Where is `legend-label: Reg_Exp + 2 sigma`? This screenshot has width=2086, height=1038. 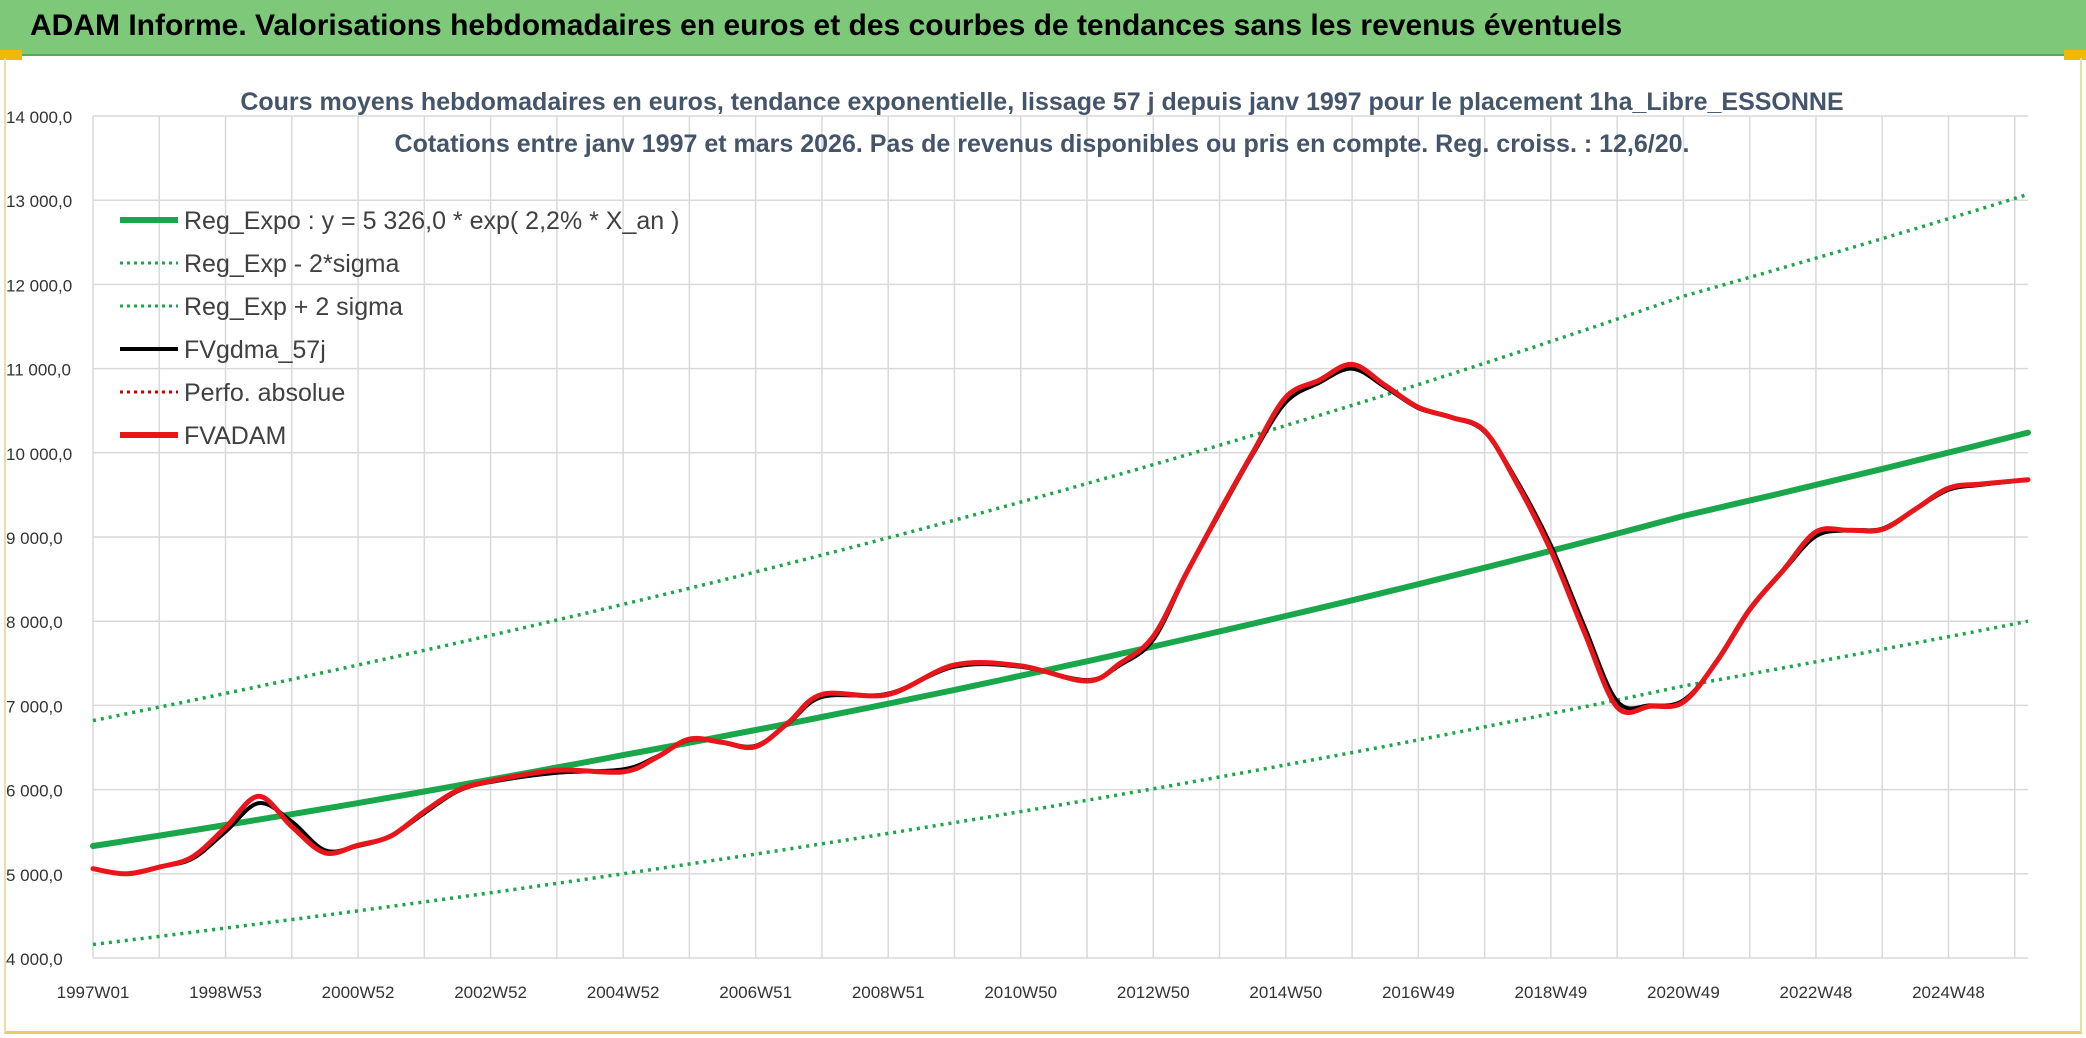 legend-label: Reg_Exp + 2 sigma is located at coordinates (293, 307).